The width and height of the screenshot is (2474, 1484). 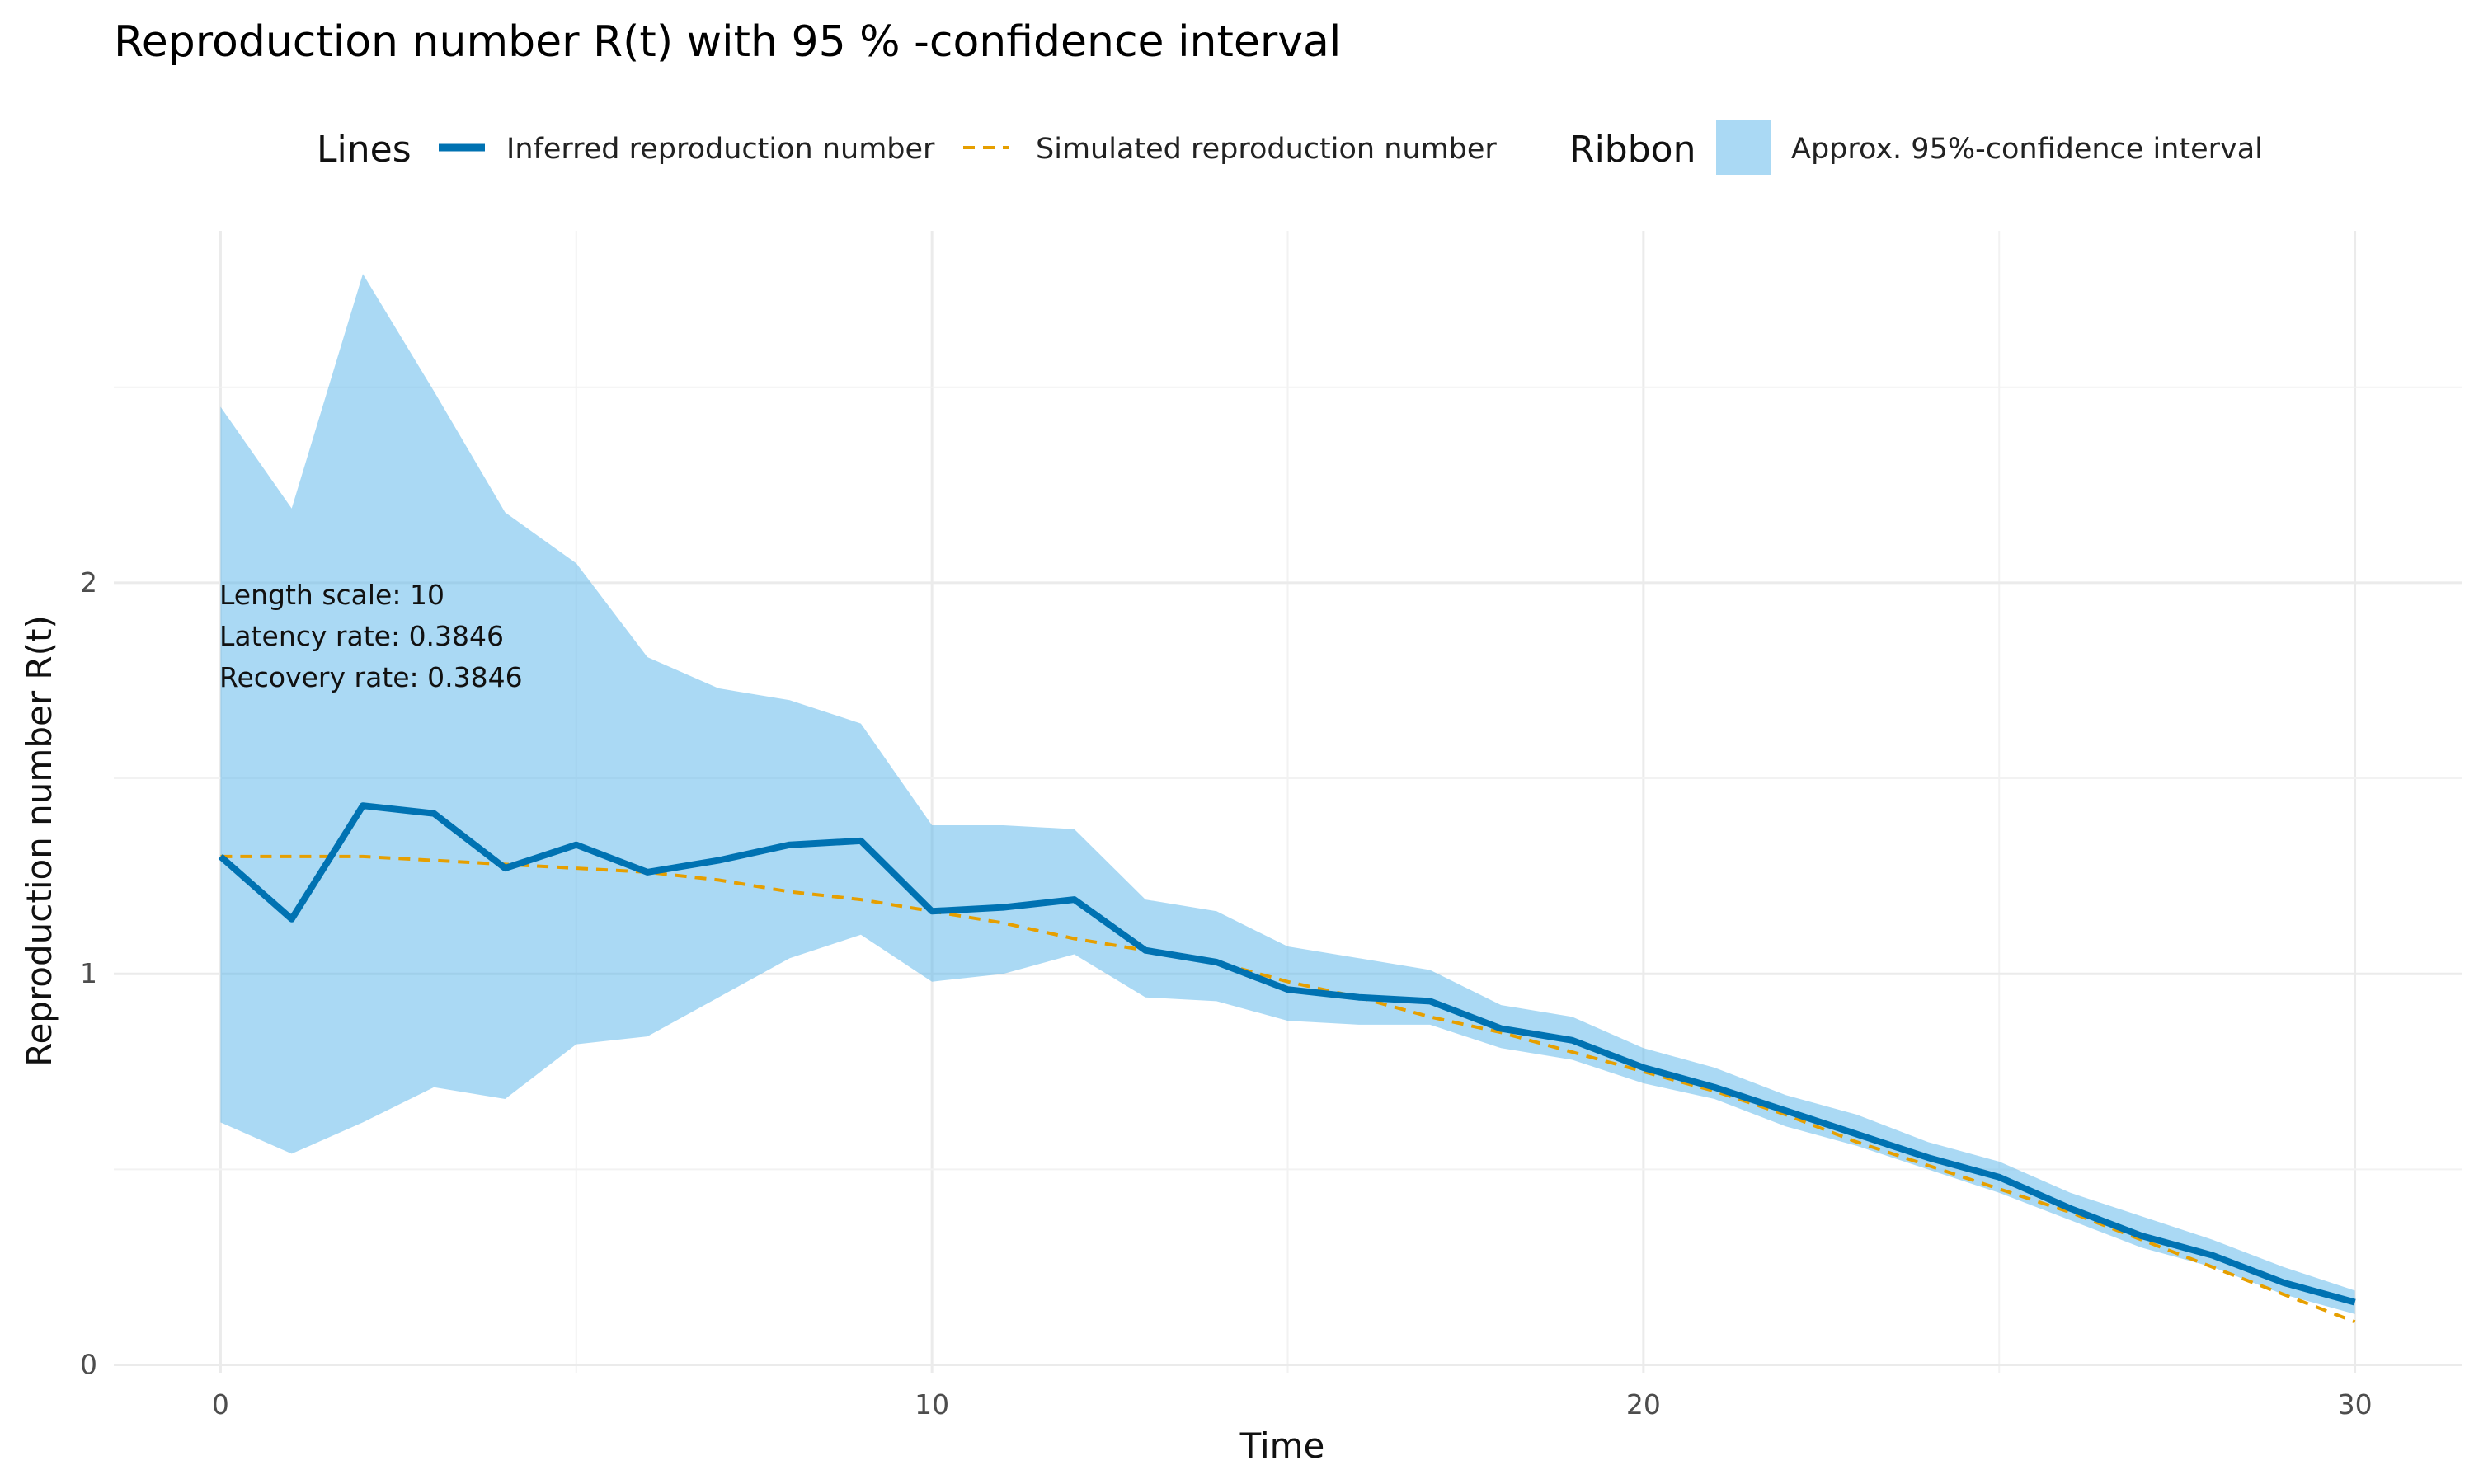 What do you see at coordinates (1643, 1404) in the screenshot?
I see `x-tick-label: 20` at bounding box center [1643, 1404].